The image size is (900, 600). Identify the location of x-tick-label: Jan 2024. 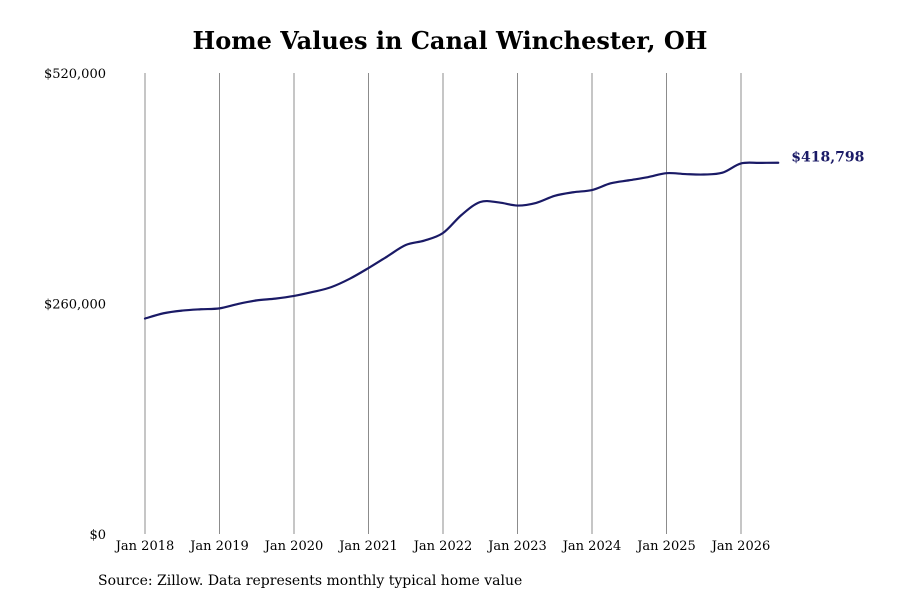
(591, 546).